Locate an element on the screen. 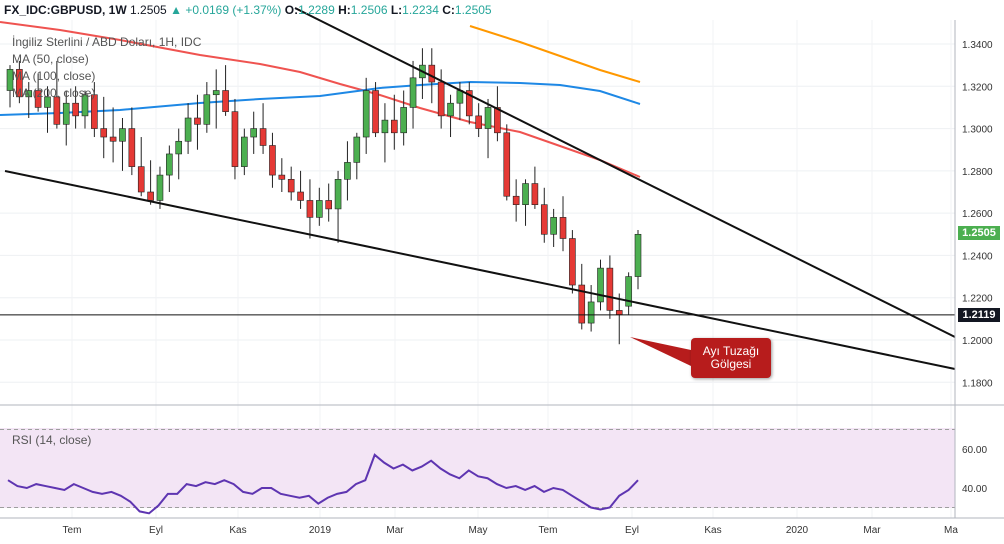  legend-ma200: MA (200, close) is located at coordinates (54, 93).